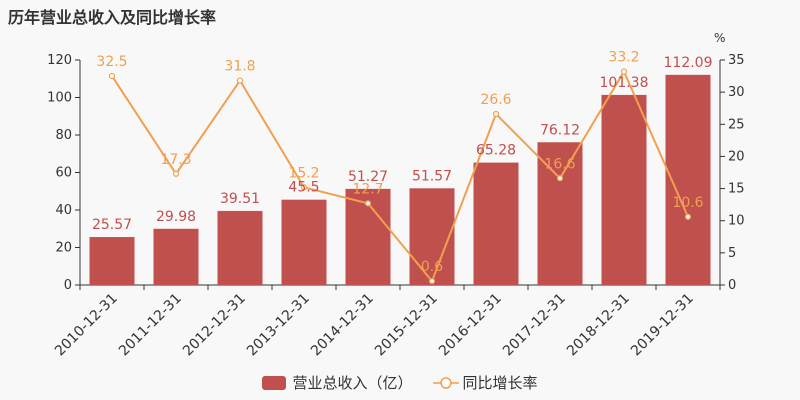 The image size is (800, 400). Describe the element at coordinates (112, 225) in the screenshot. I see `bar-data-label: 25.57` at that location.